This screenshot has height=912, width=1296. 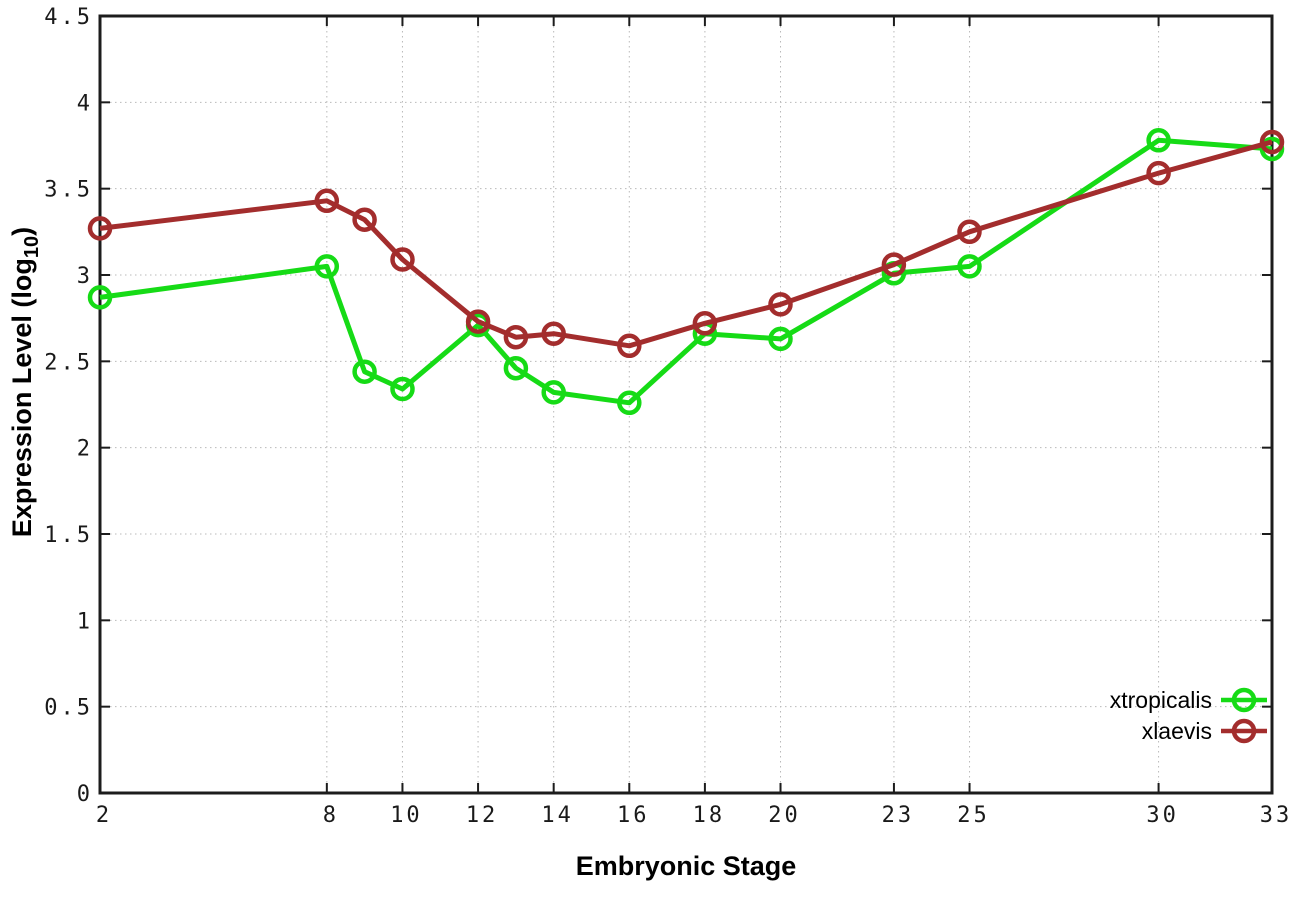 I want to click on x-tick-label-30: 30, so click(x=1162, y=815).